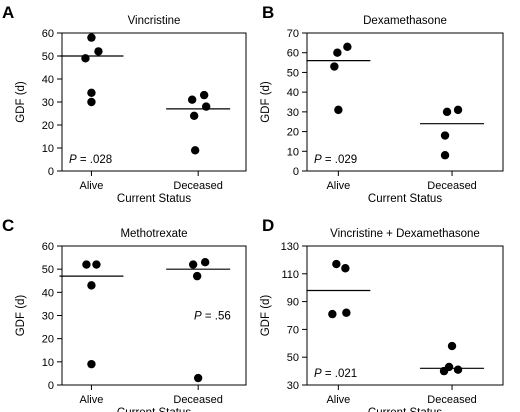 The width and height of the screenshot is (520, 412). I want to click on p-value-number: = .021, so click(340, 374).